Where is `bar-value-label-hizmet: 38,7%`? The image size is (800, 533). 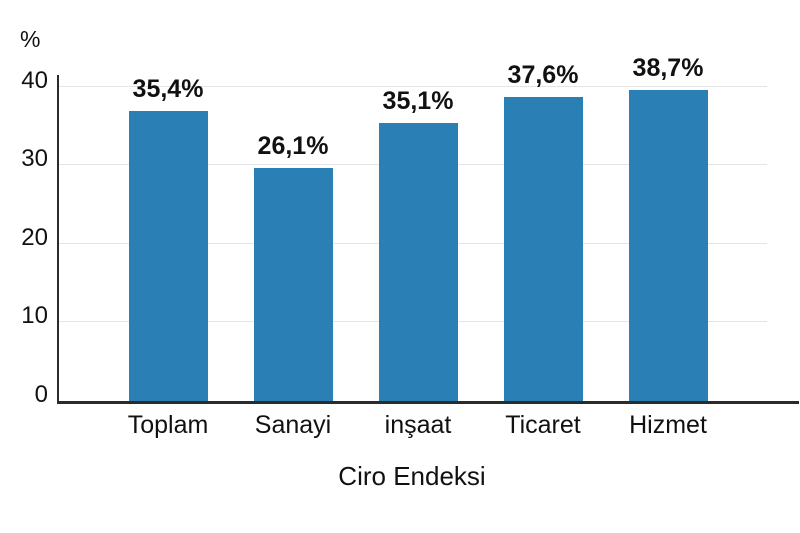 bar-value-label-hizmet: 38,7% is located at coordinates (668, 68).